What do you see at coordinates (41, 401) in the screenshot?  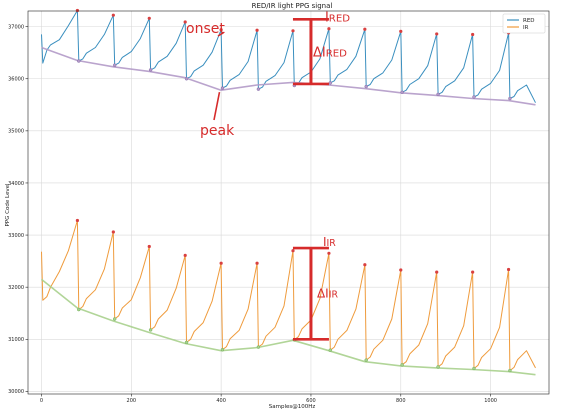 I see `x-tick-label: 0` at bounding box center [41, 401].